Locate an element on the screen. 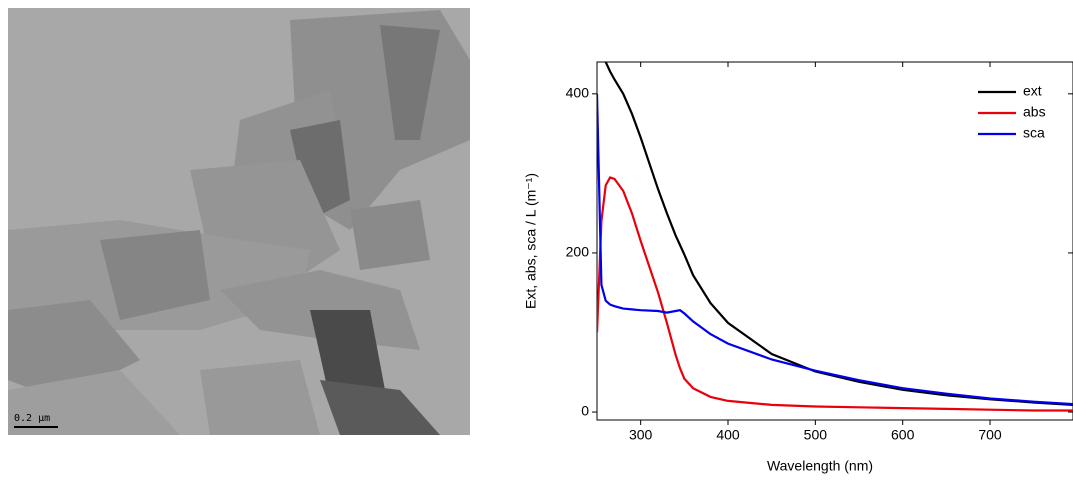 This screenshot has height=484, width=1073. y-tick-label: 0 is located at coordinates (585, 411).